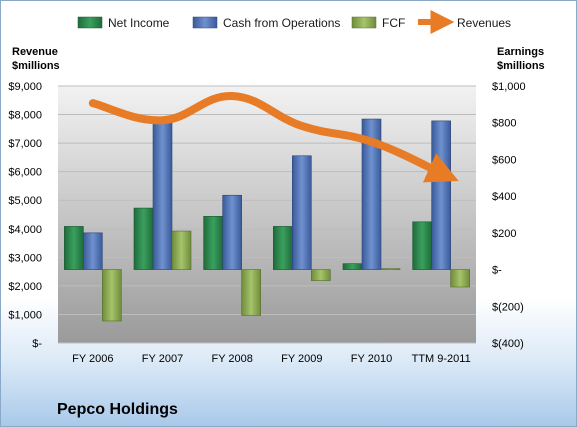  What do you see at coordinates (521, 66) in the screenshot?
I see `right-axis-title-line2: $millions` at bounding box center [521, 66].